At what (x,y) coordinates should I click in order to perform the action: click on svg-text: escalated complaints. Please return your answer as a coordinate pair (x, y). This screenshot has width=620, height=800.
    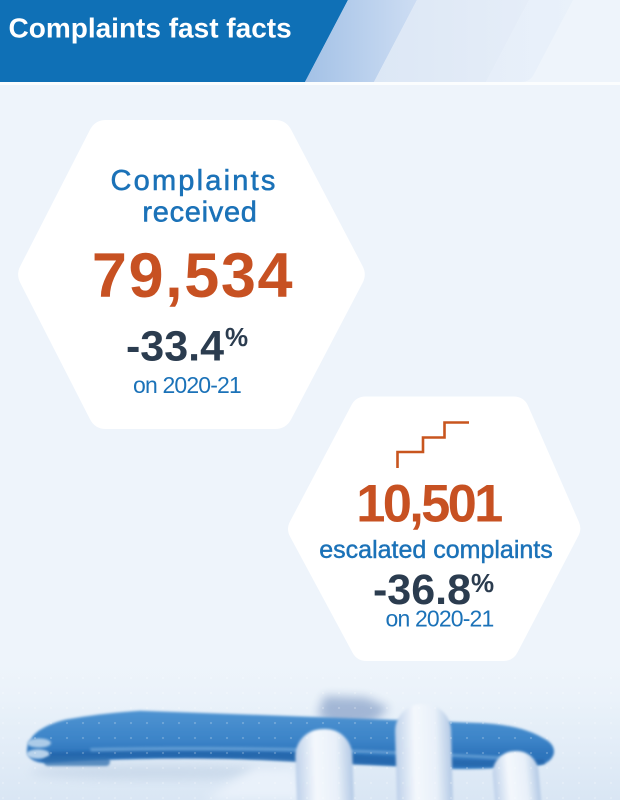
    Looking at the image, I should click on (435, 550).